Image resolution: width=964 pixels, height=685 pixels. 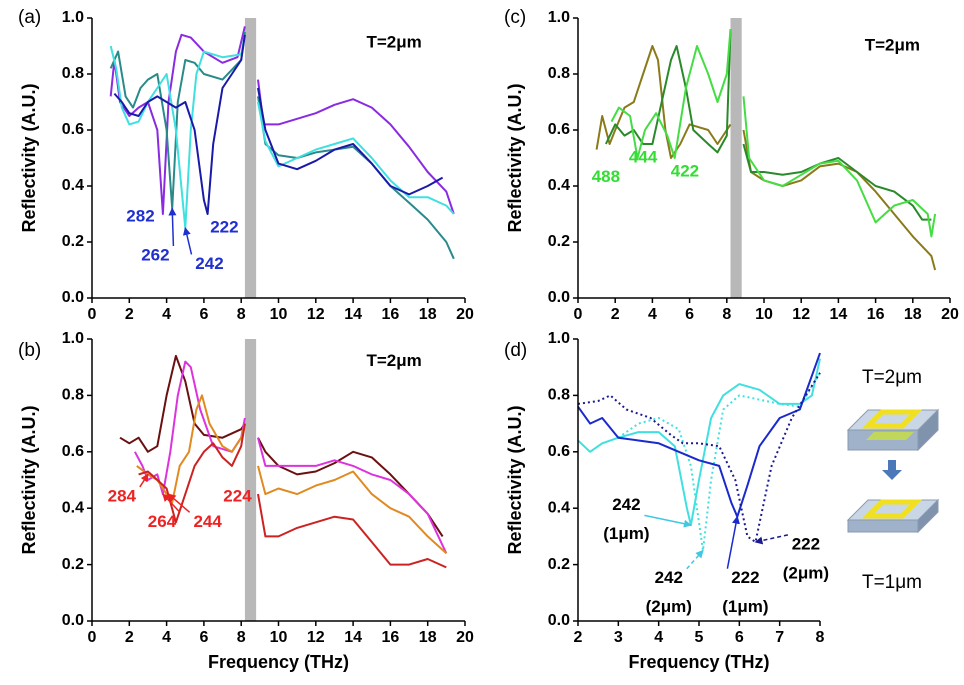 I want to click on inset-label: T=1μm, so click(x=892, y=582).